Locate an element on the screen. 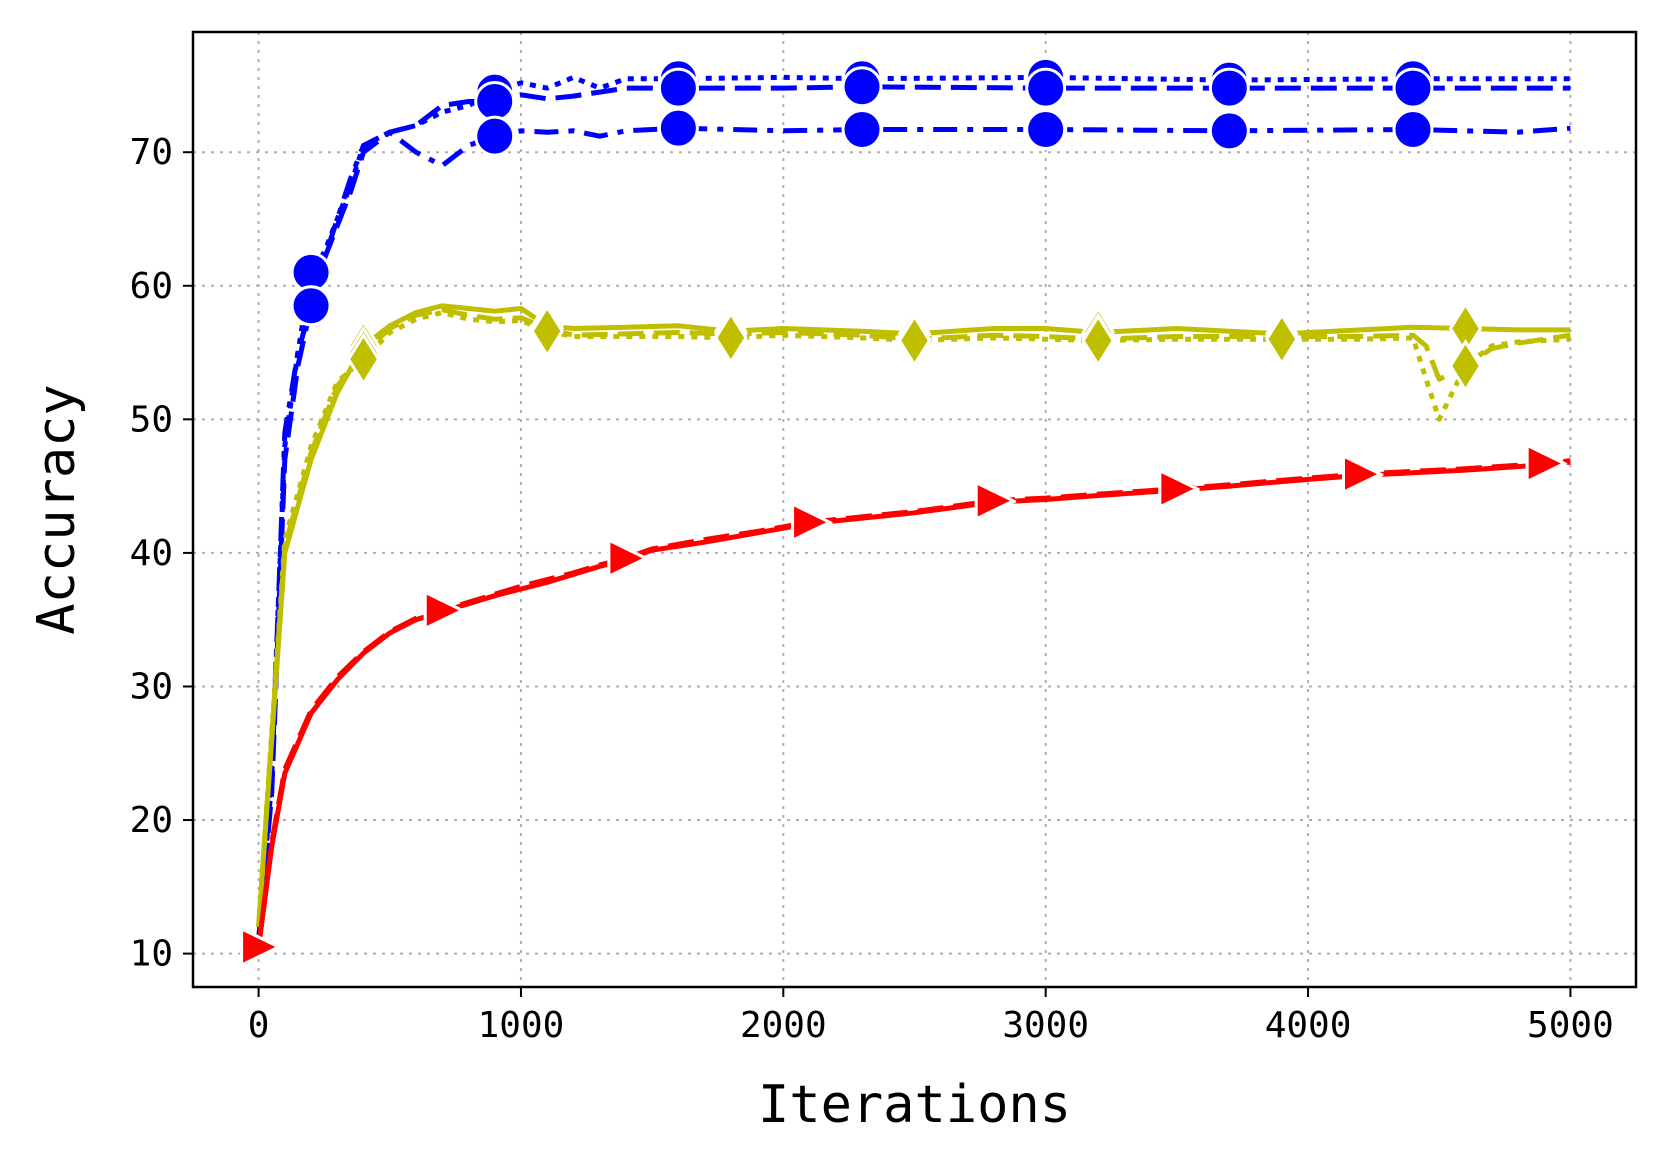  x-tick-label: 5000 is located at coordinates (1570, 1025).